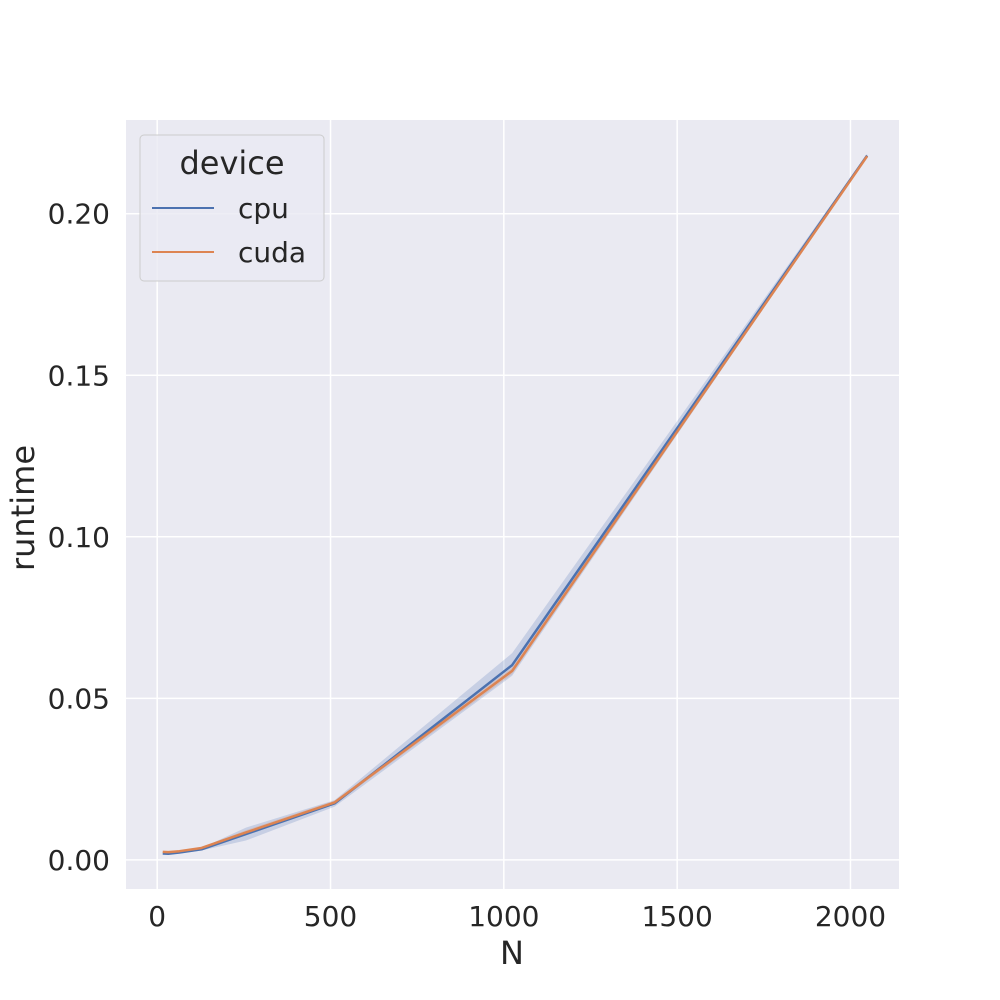 This screenshot has height=1000, width=1000. I want to click on legend-title: device, so click(231, 163).